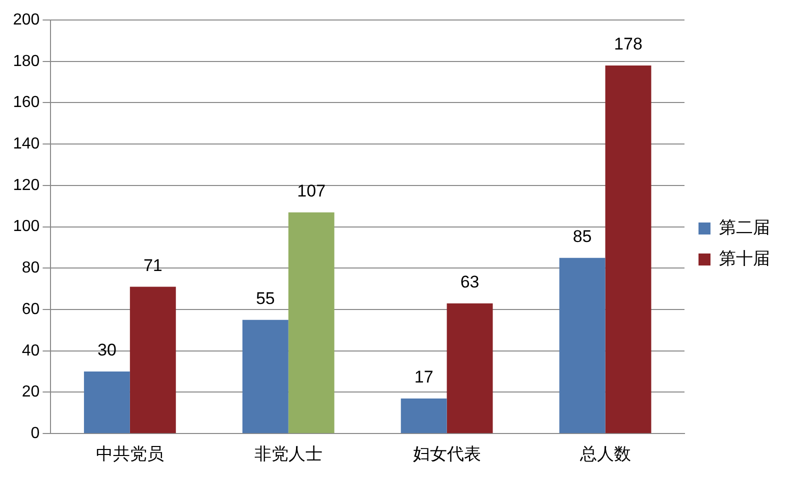 The width and height of the screenshot is (800, 478). I want to click on y-tick-label: 60, so click(31, 309).